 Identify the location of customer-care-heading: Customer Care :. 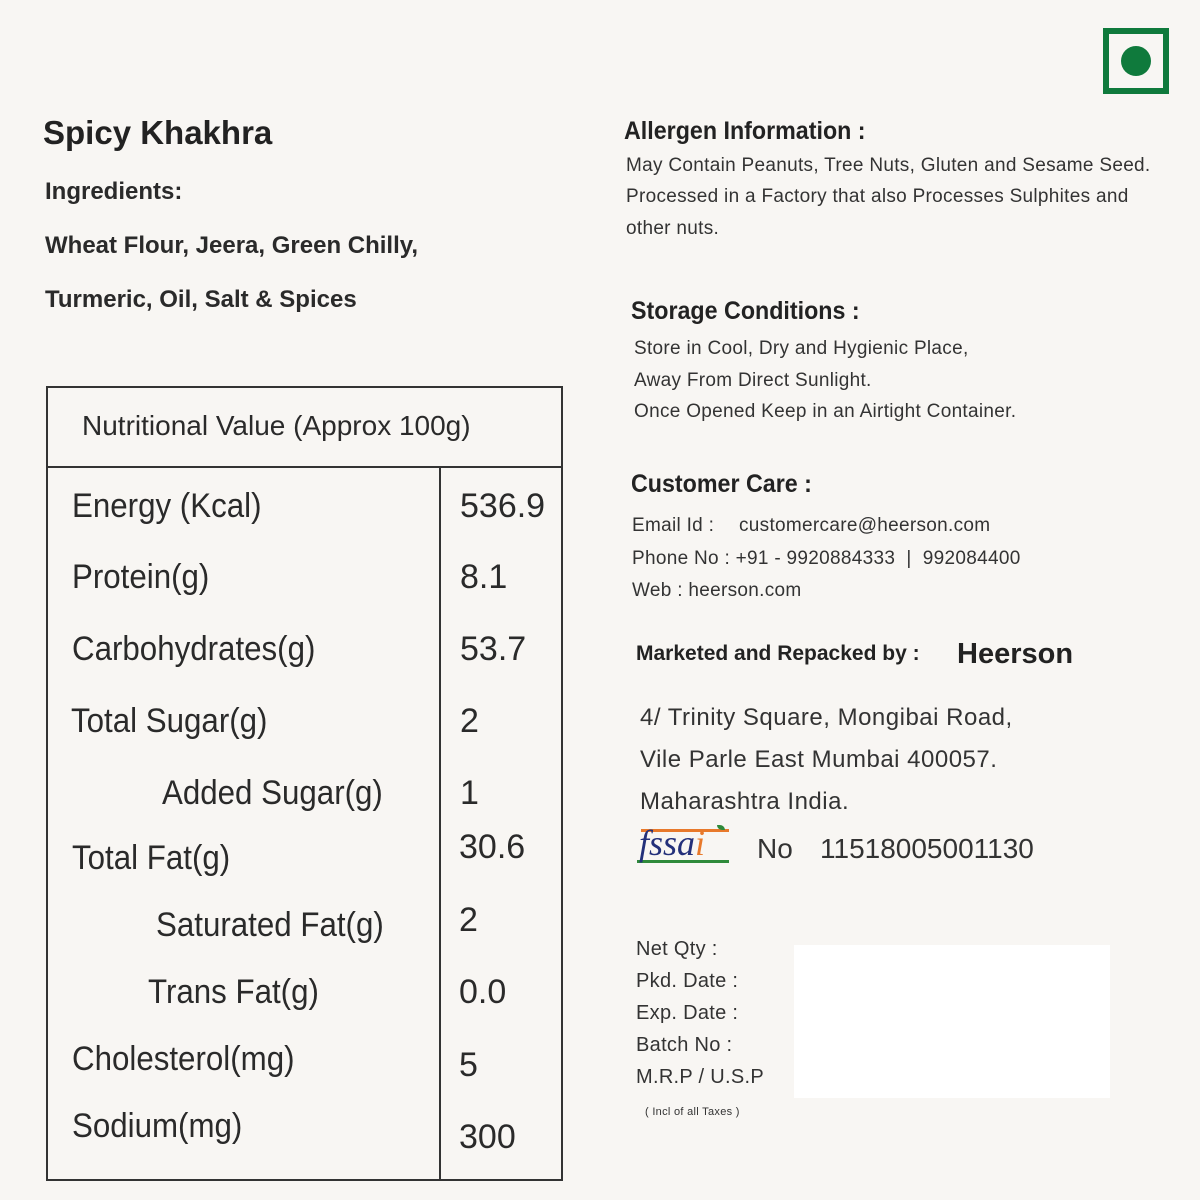
(721, 484).